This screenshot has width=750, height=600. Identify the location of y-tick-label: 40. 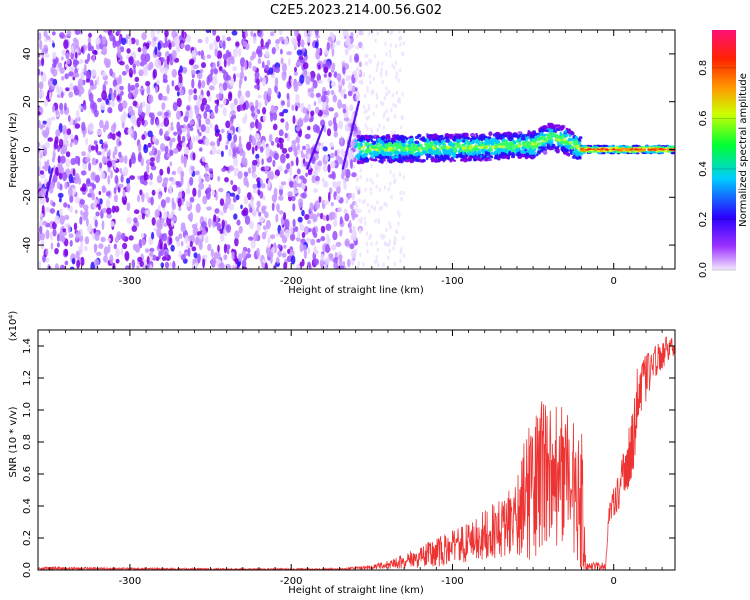
(27, 54).